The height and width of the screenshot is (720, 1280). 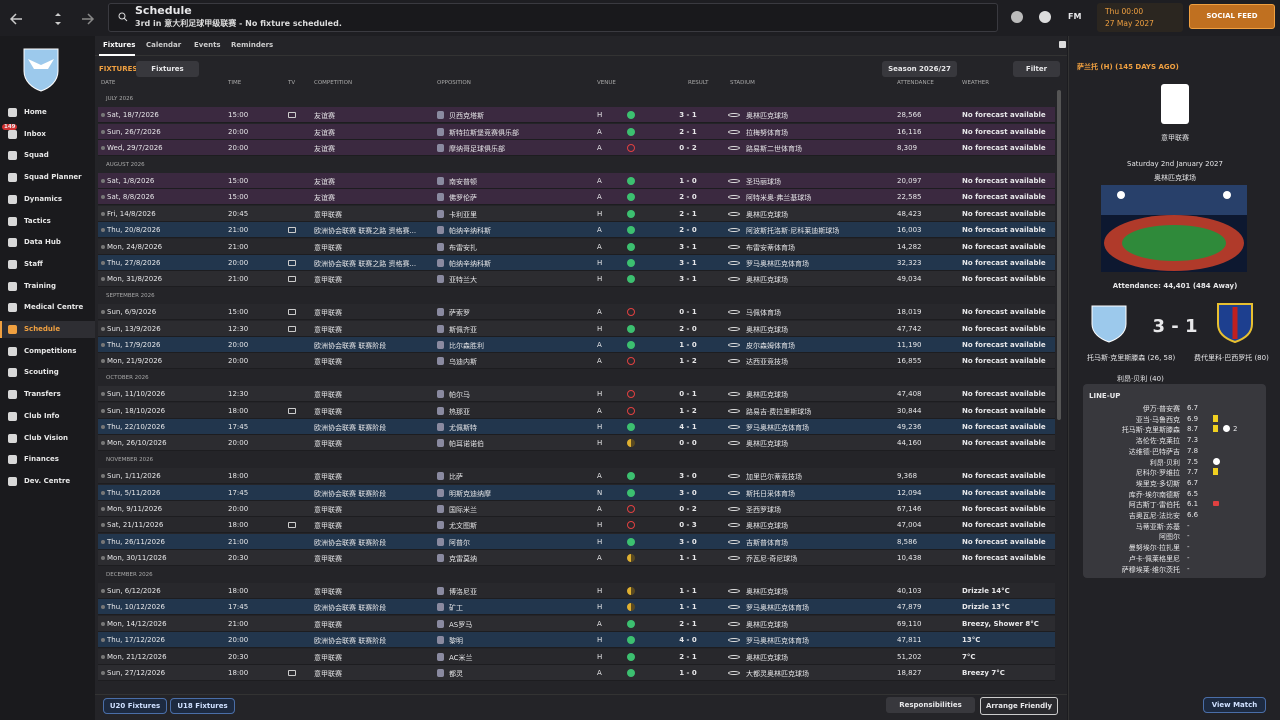 I want to click on nav-item: Inbox, so click(x=35, y=133).